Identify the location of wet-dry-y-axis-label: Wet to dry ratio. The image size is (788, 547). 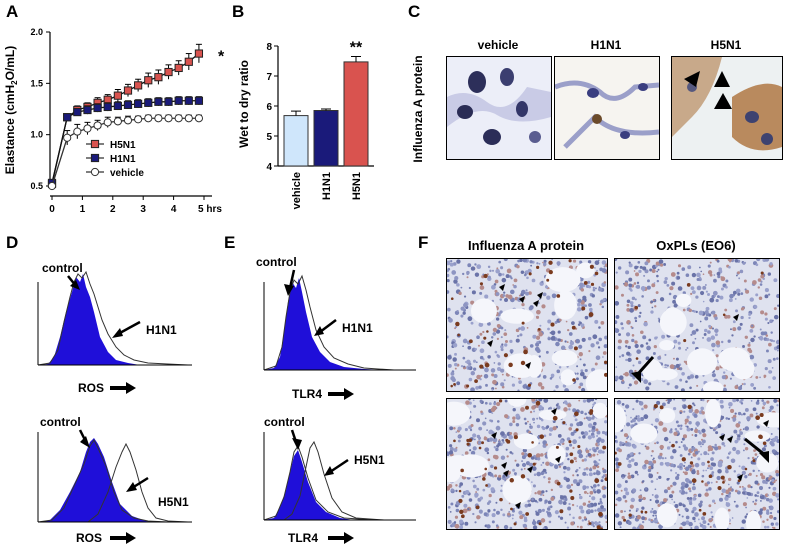
(244, 104).